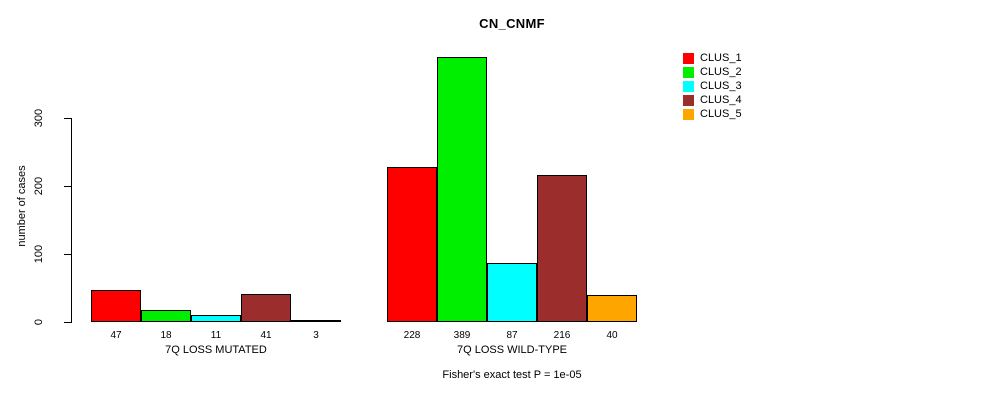  Describe the element at coordinates (512, 23) in the screenshot. I see `chart-title: CN_CNMF` at that location.